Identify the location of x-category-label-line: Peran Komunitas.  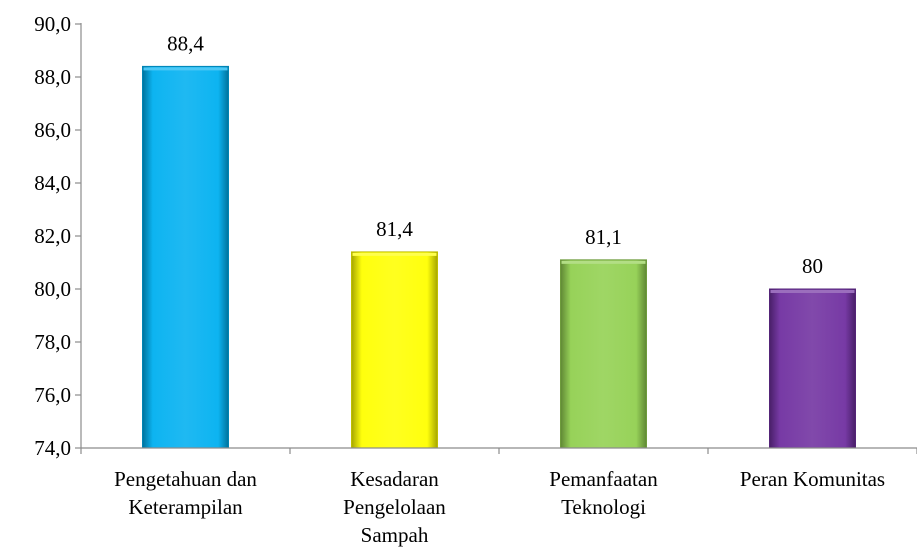
(812, 479).